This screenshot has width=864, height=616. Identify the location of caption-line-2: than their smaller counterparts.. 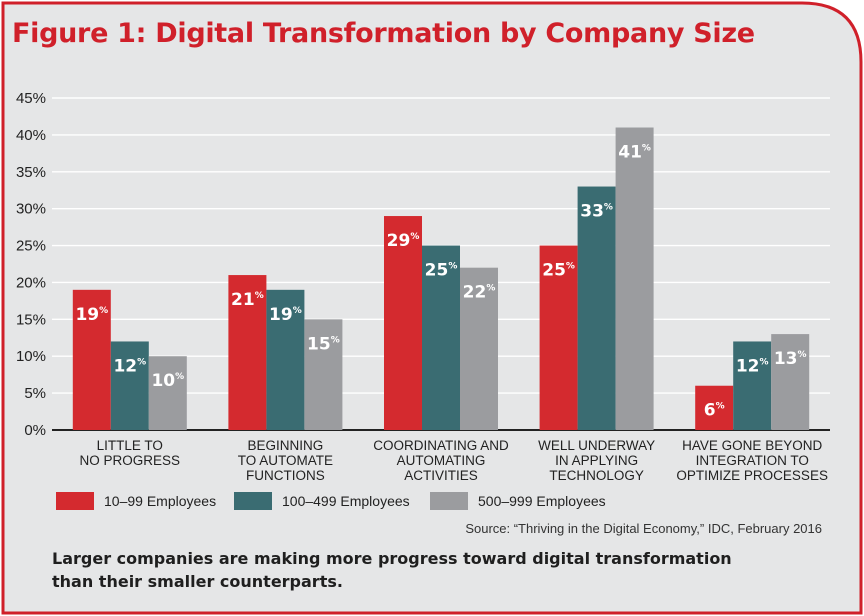
(197, 581).